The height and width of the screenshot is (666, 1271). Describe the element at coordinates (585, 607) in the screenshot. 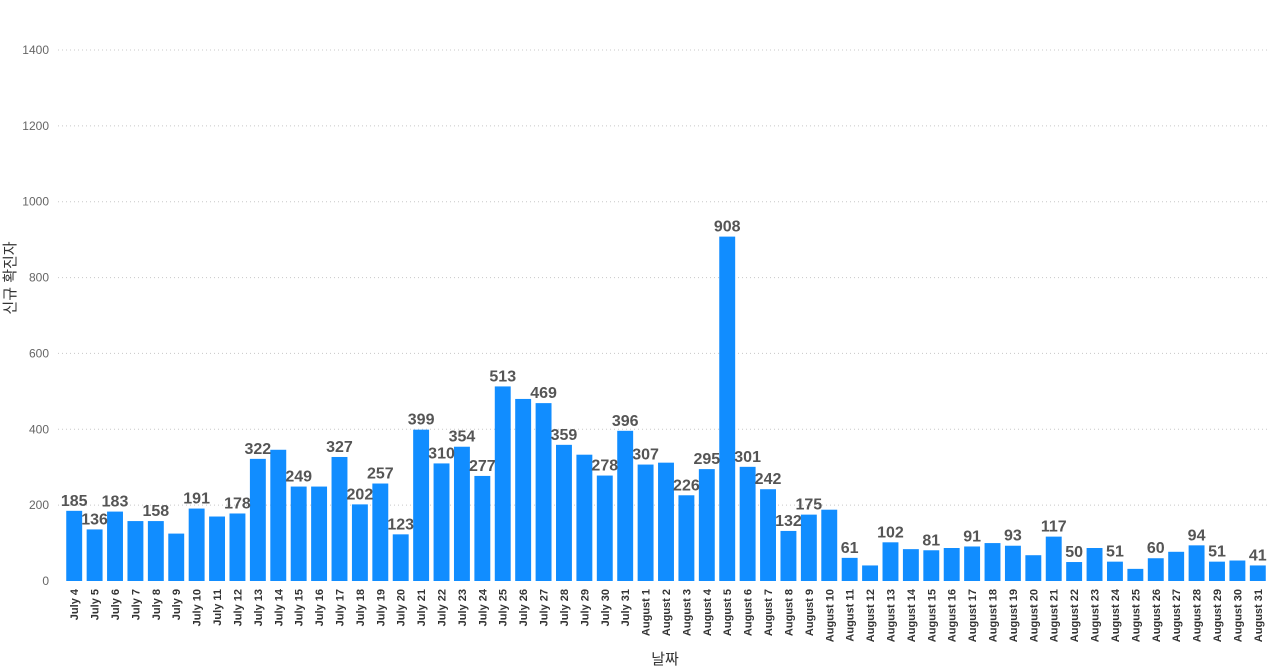

I see `x-tick-label: July 29` at that location.